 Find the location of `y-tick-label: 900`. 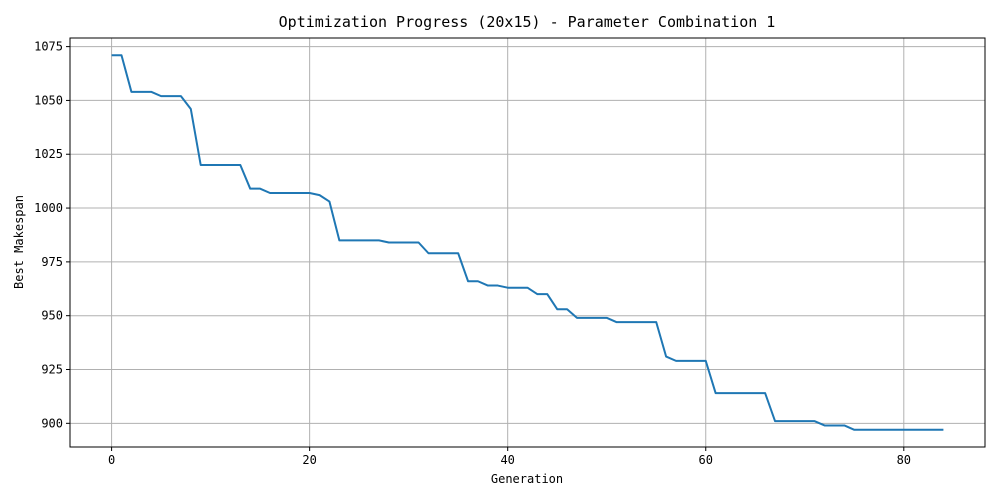

y-tick-label: 900 is located at coordinates (52, 423).